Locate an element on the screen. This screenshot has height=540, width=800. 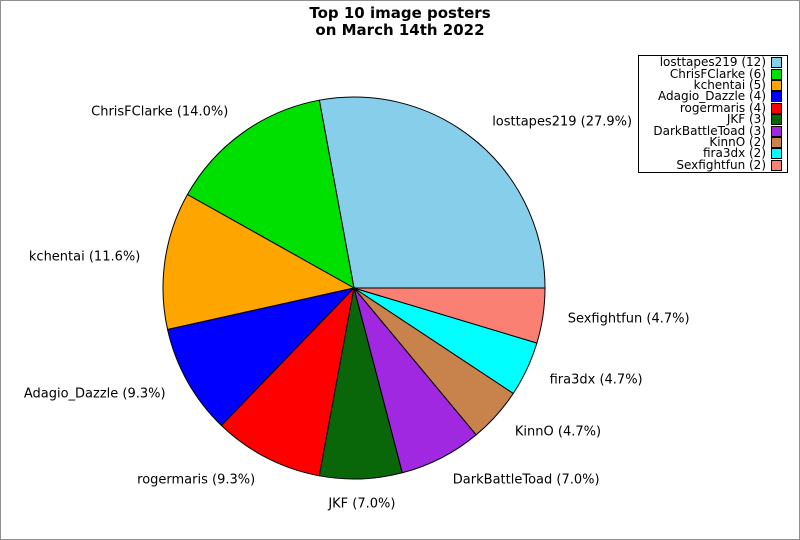
legend-label-fira3dx: fira3dx (2) is located at coordinates (734, 153).